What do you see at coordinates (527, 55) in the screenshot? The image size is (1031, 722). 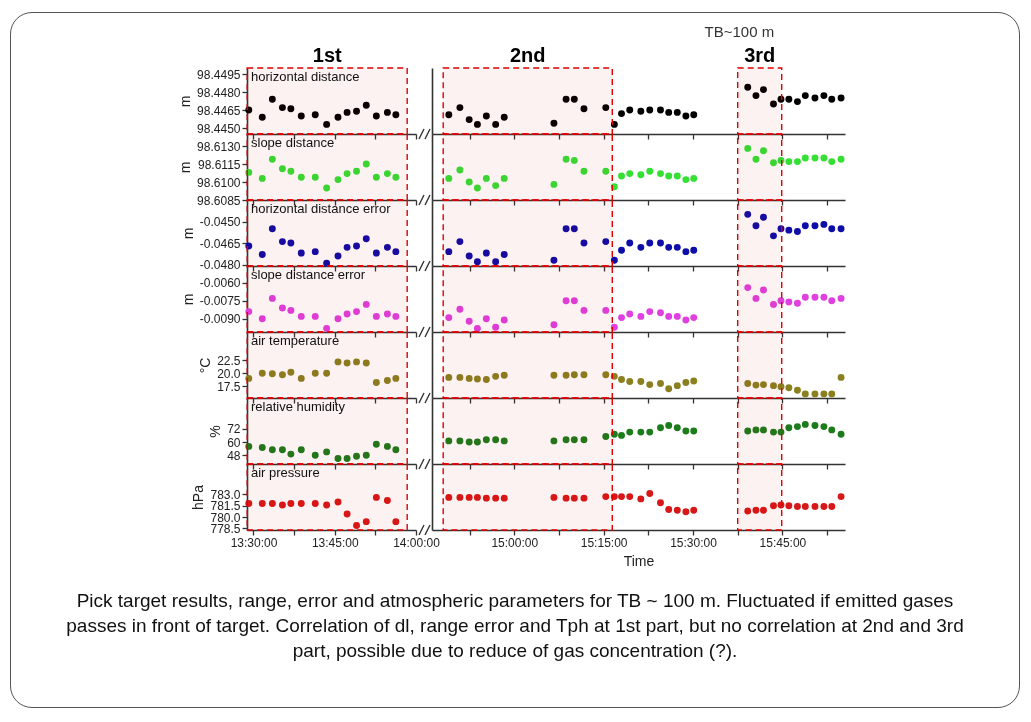 I see `band-label: 2nd` at bounding box center [527, 55].